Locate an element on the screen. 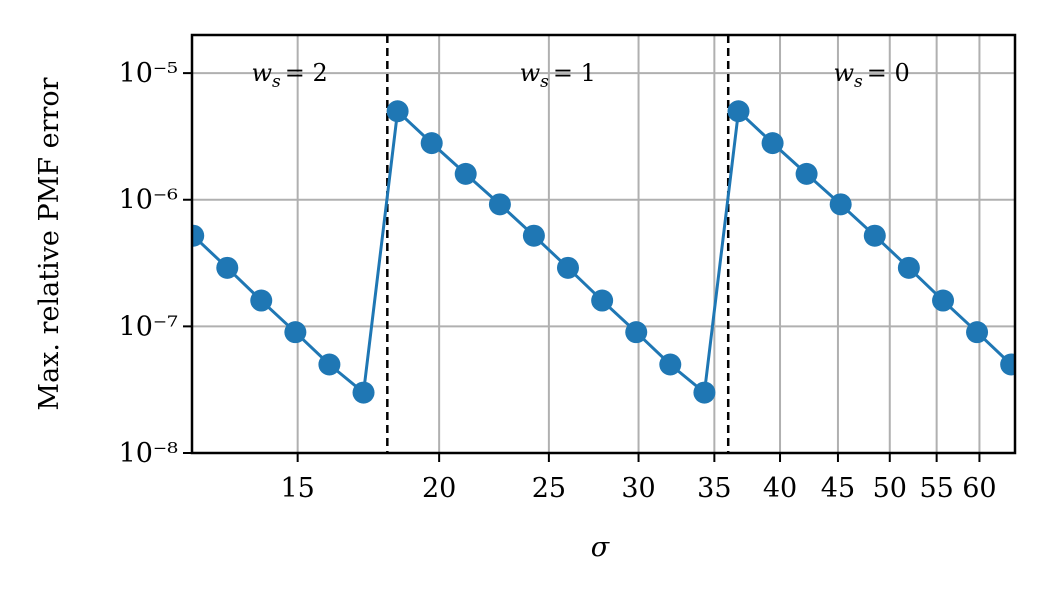 This screenshot has width=1050, height=600. y-axis-label: Max. relative PMF error is located at coordinates (49, 243).